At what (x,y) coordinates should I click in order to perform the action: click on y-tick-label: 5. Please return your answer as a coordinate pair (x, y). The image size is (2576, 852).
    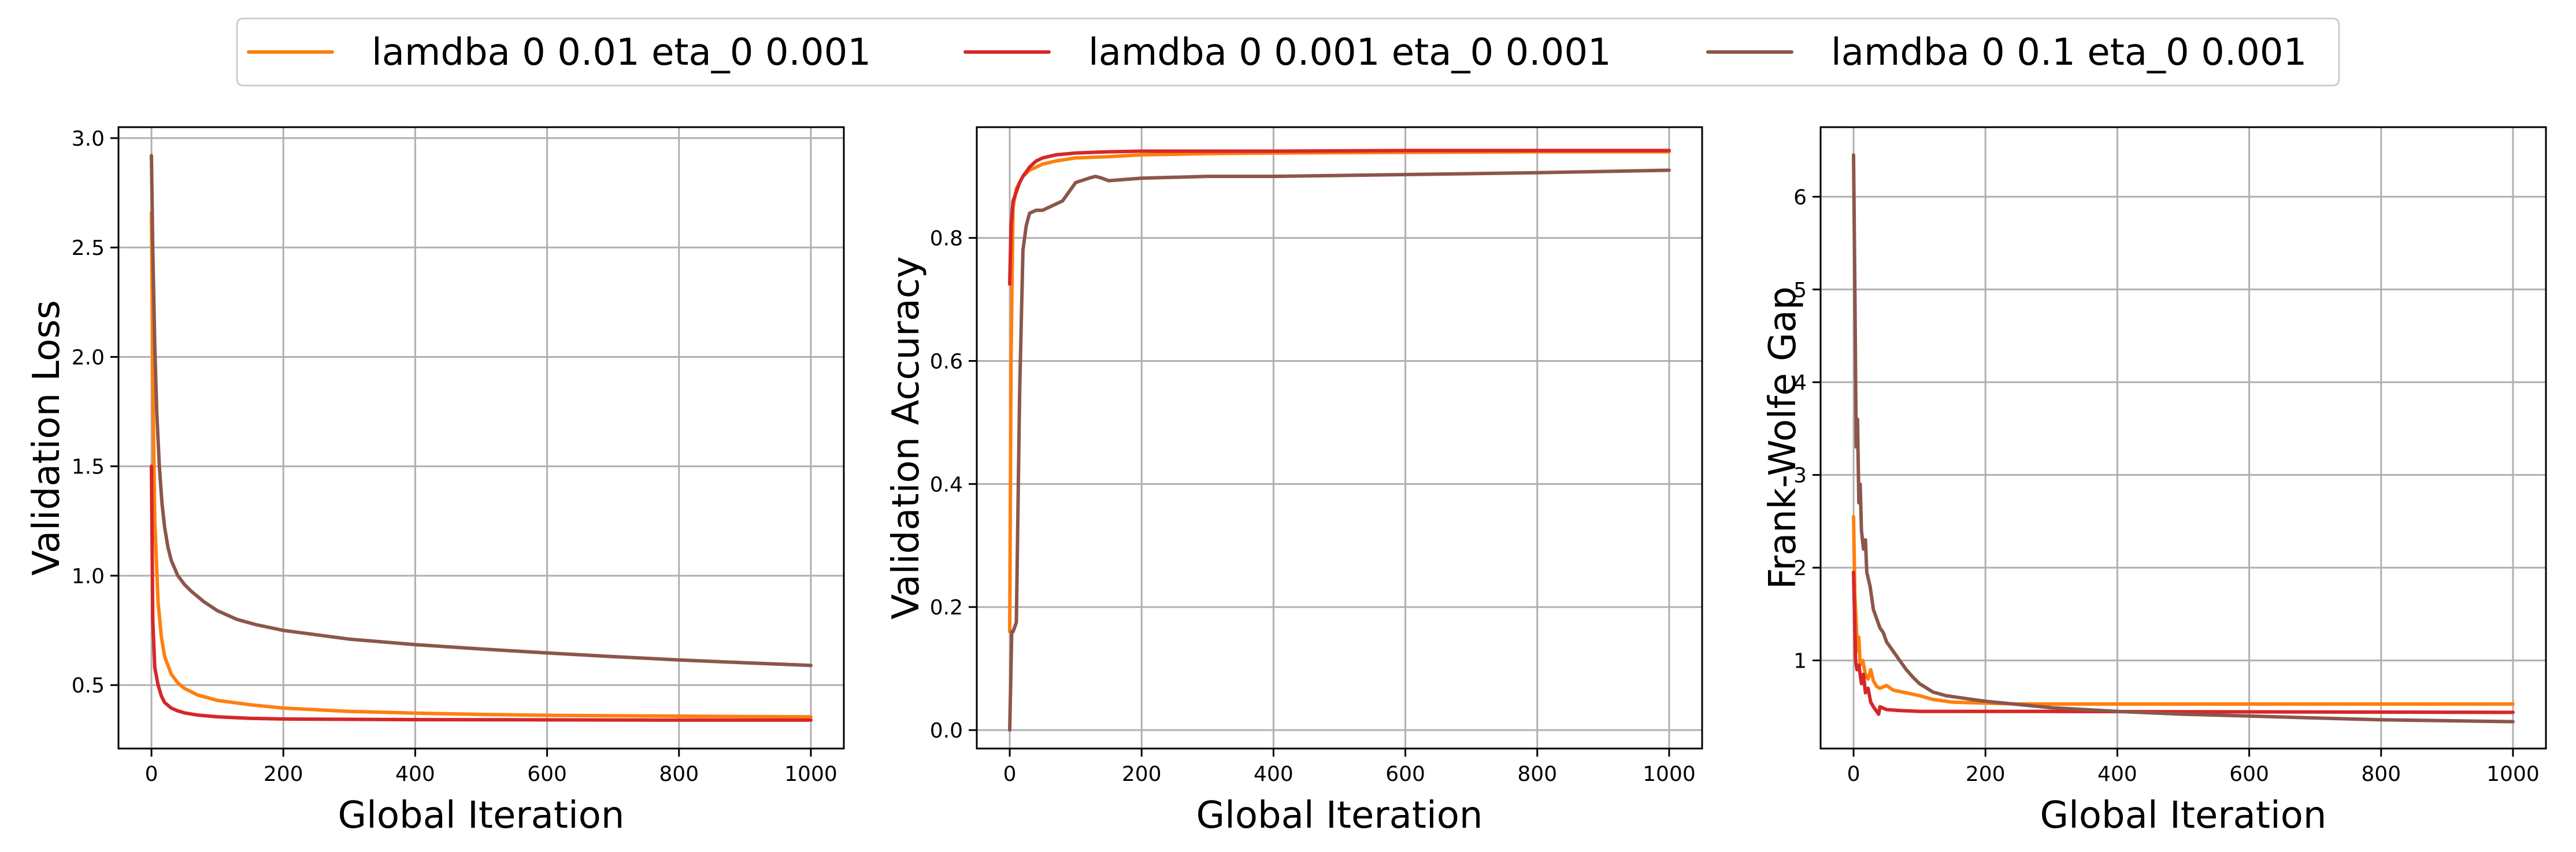
    Looking at the image, I should click on (1800, 291).